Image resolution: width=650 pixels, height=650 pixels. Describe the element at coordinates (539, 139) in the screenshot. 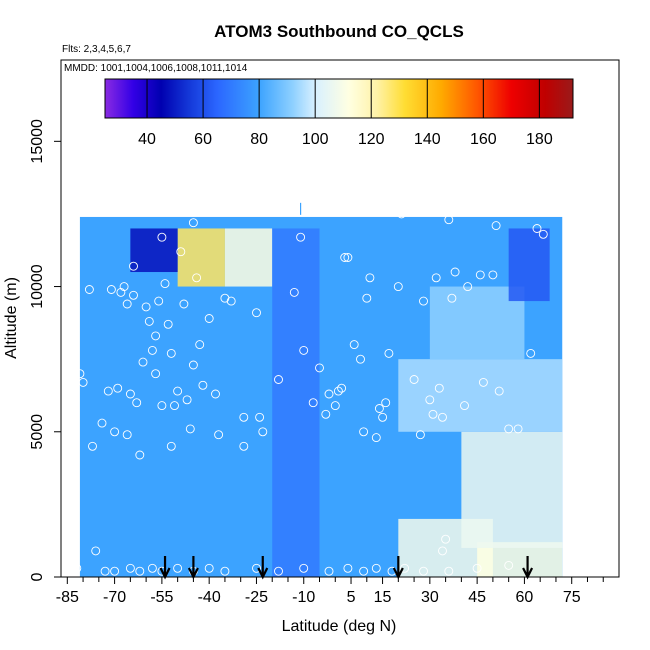

I see `colorbar-tick-label: 180` at that location.